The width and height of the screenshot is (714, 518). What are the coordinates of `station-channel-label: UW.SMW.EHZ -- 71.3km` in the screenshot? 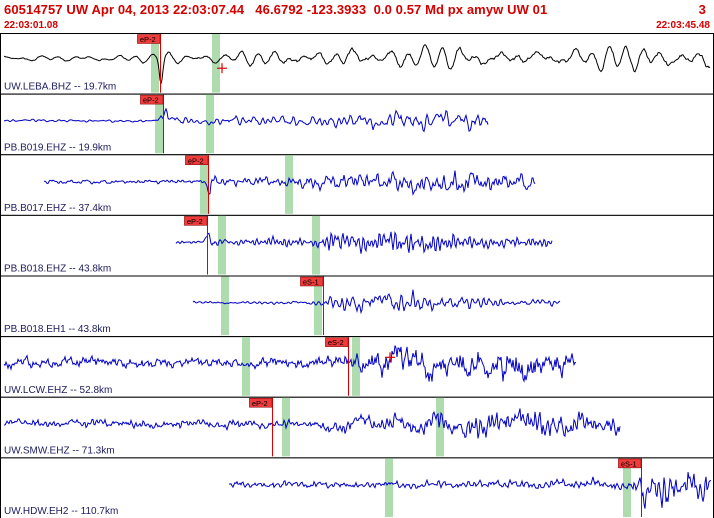 It's located at (59, 450).